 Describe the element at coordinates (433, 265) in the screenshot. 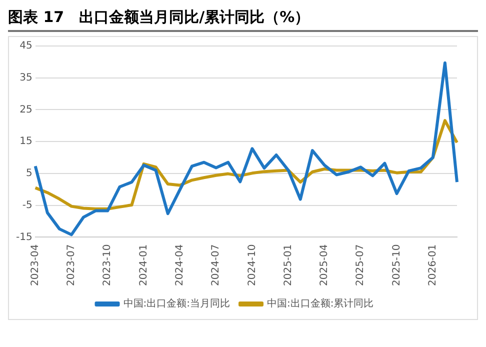

I see `x-tick-label: 2026-01` at that location.